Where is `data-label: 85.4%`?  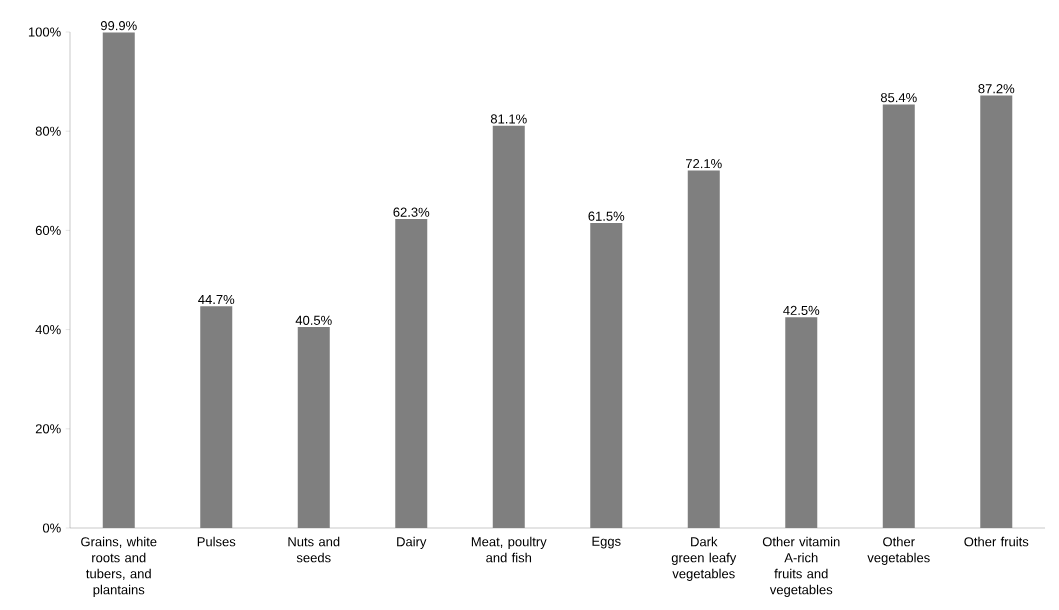 data-label: 85.4% is located at coordinates (898, 98).